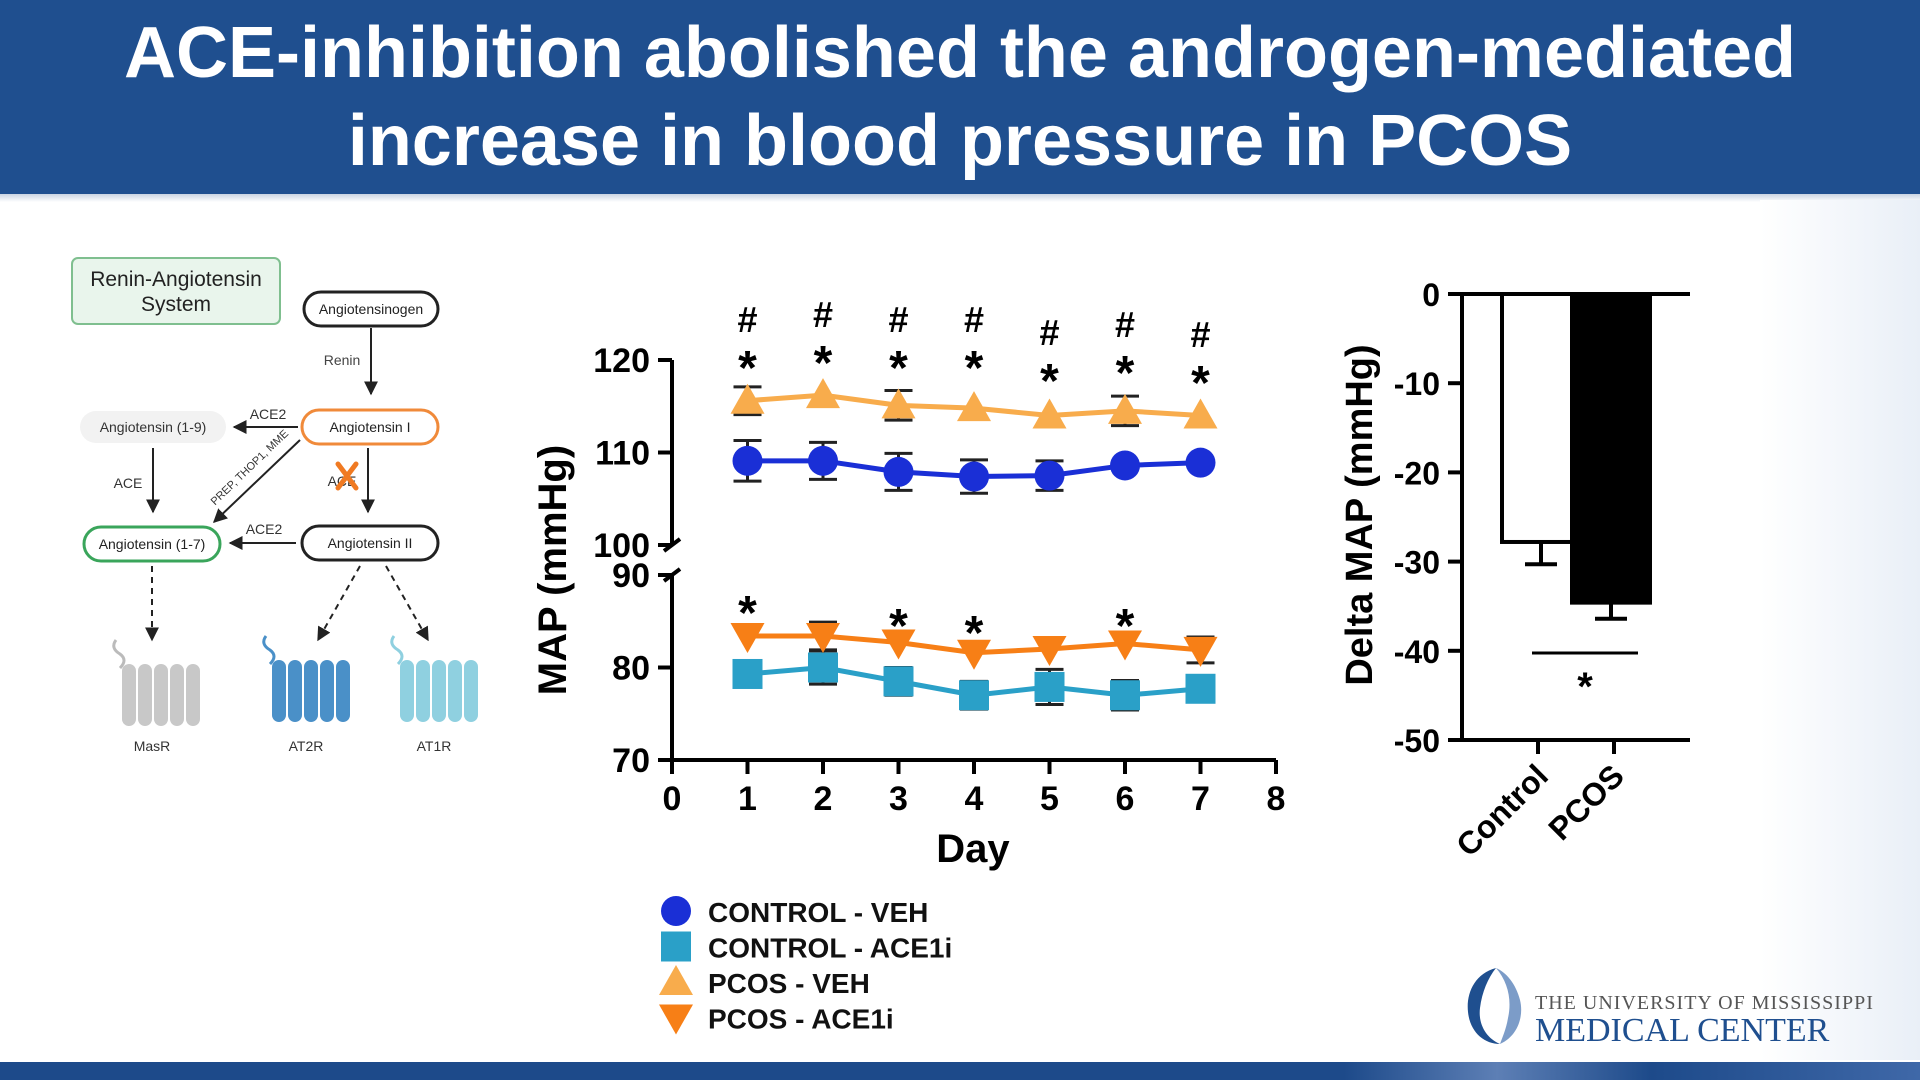 The height and width of the screenshot is (1080, 1920). I want to click on bar-chart-y-axis-label: Delta MAP (mmHg), so click(1360, 514).